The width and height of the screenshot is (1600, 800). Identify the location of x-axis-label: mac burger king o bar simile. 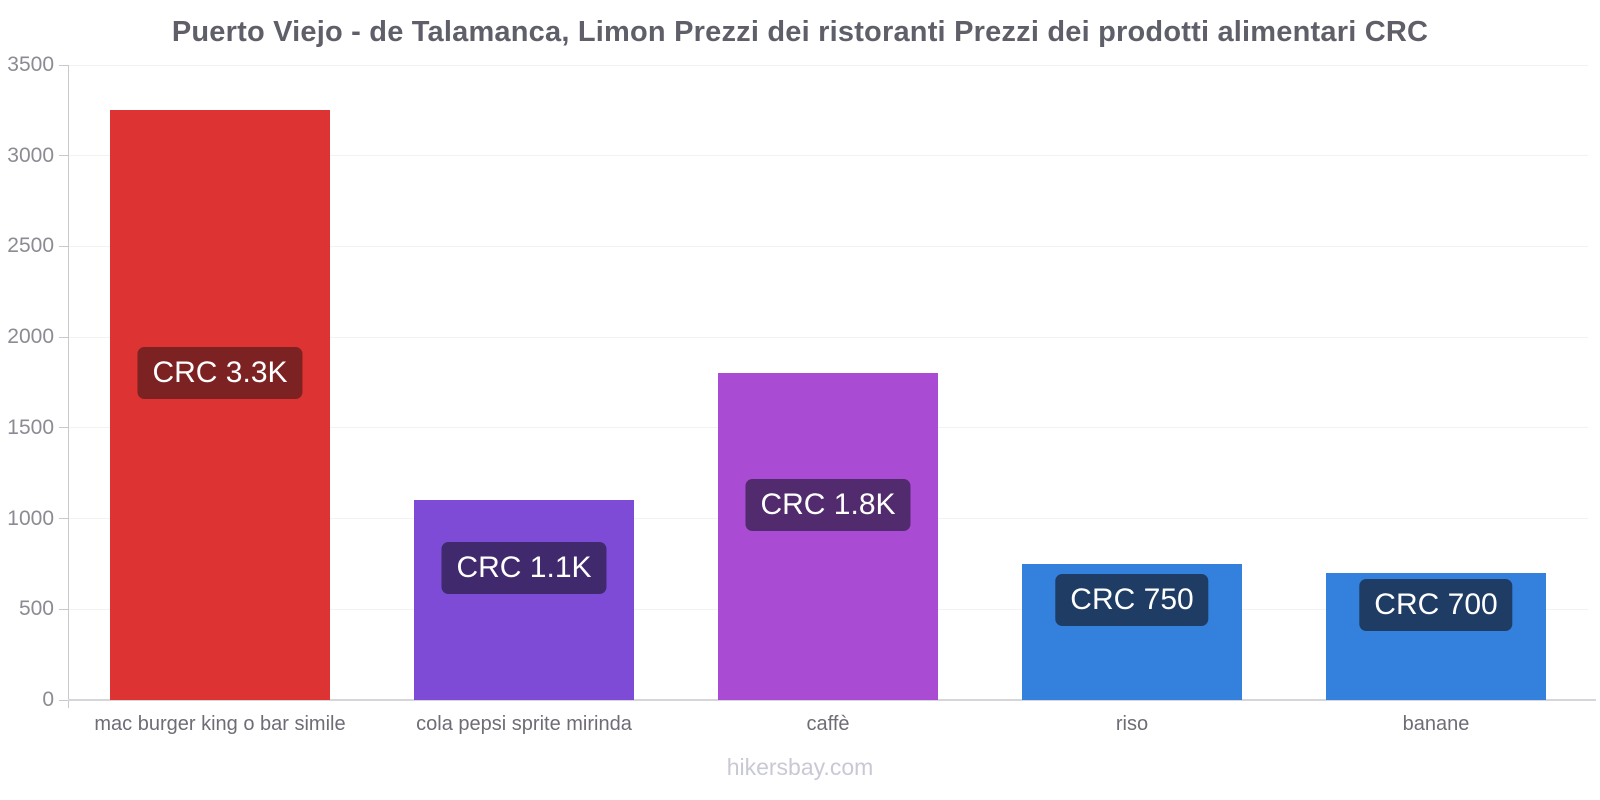
(220, 724).